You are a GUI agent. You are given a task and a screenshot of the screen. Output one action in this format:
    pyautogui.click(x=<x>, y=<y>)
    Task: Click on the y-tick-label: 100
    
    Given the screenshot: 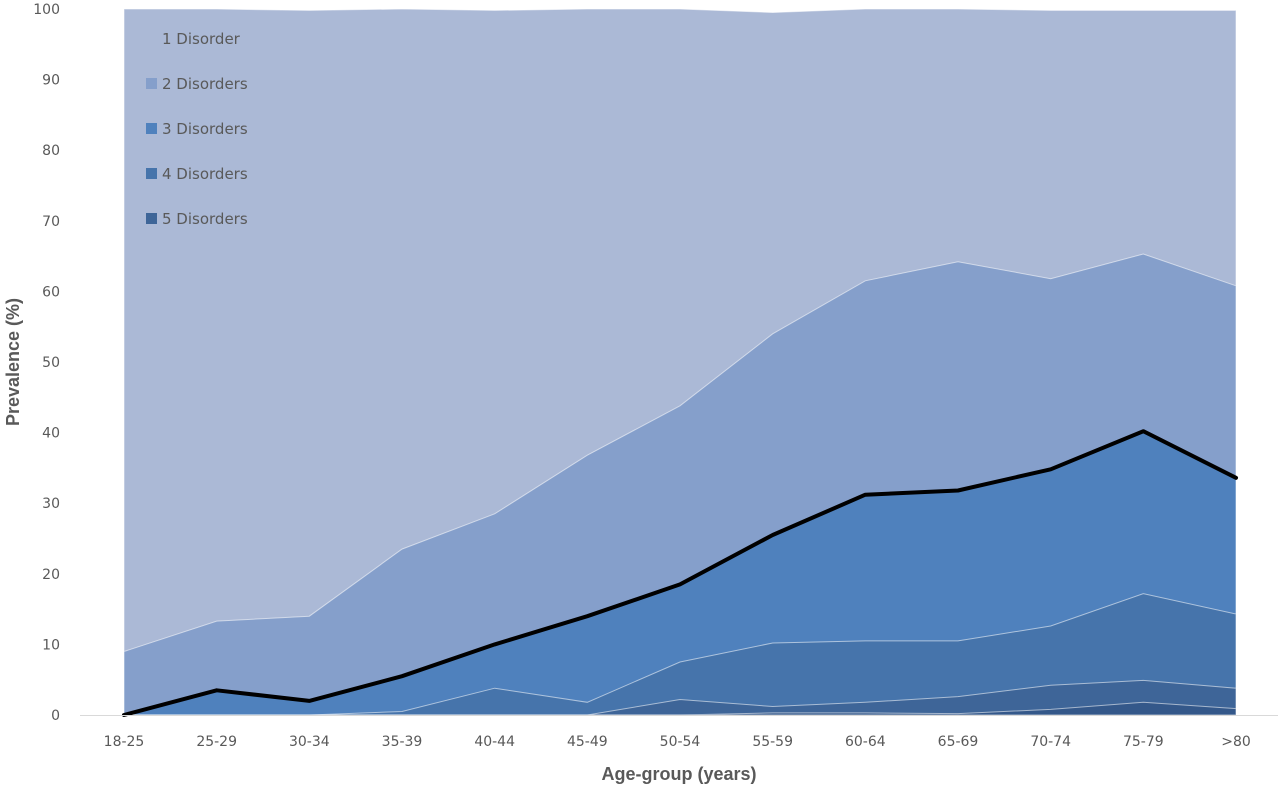 What is the action you would take?
    pyautogui.click(x=46, y=10)
    